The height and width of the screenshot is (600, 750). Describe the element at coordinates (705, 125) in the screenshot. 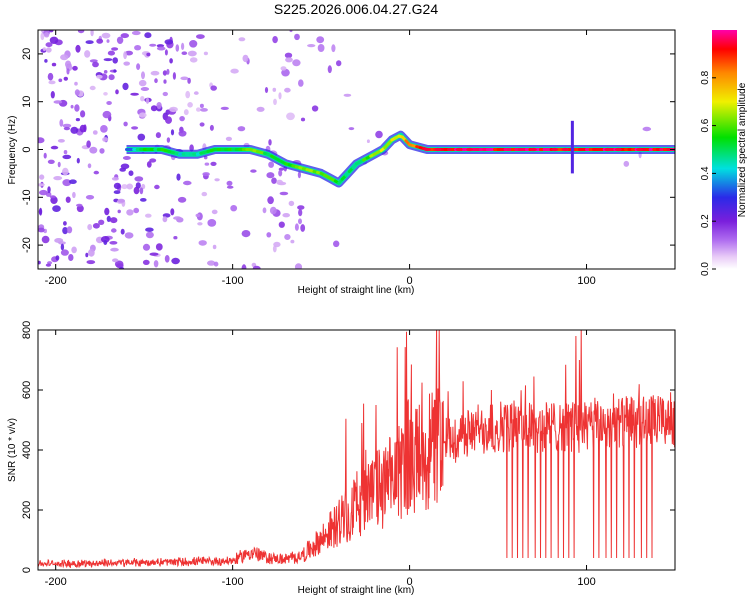

I see `colorbar-tick-label: 0.6` at that location.